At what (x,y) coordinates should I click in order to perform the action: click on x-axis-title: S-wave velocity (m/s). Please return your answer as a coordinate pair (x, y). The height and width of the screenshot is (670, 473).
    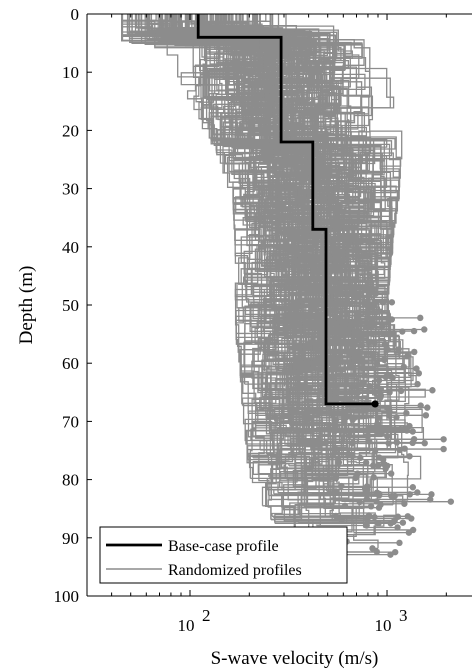
    Looking at the image, I should click on (295, 658).